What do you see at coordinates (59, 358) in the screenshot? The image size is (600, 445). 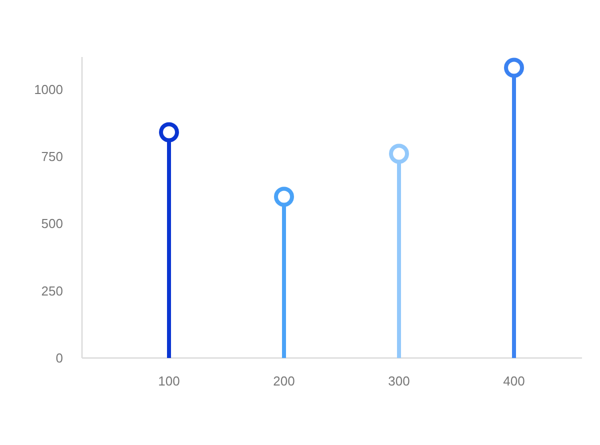 I see `y-tick-label: 0` at bounding box center [59, 358].